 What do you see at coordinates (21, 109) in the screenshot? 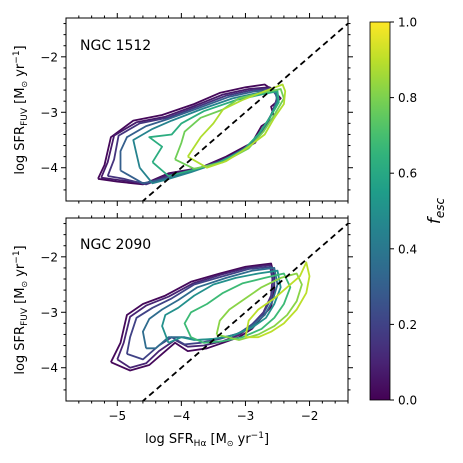
I see `top-y-axis-label: log SFRFUV [M⊙ yr−1]` at bounding box center [21, 109].